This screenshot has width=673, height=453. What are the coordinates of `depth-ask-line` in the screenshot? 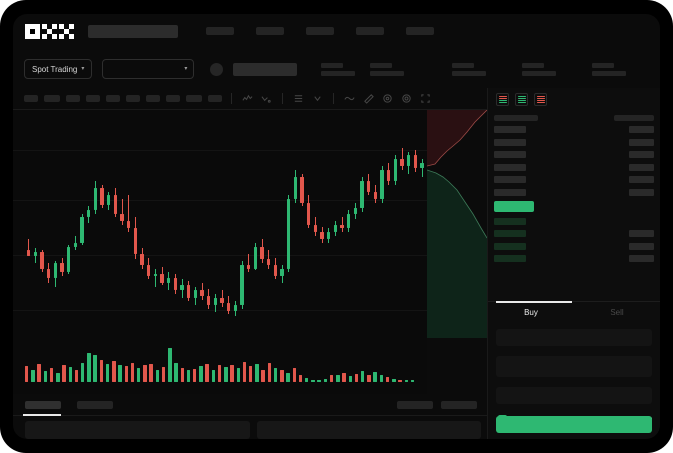 It's located at (457, 138).